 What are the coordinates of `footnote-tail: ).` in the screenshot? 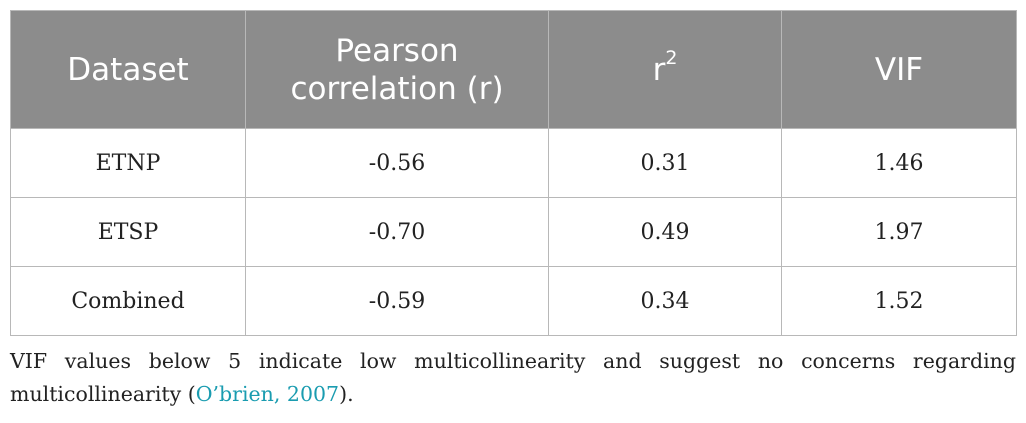 It's located at (346, 394).